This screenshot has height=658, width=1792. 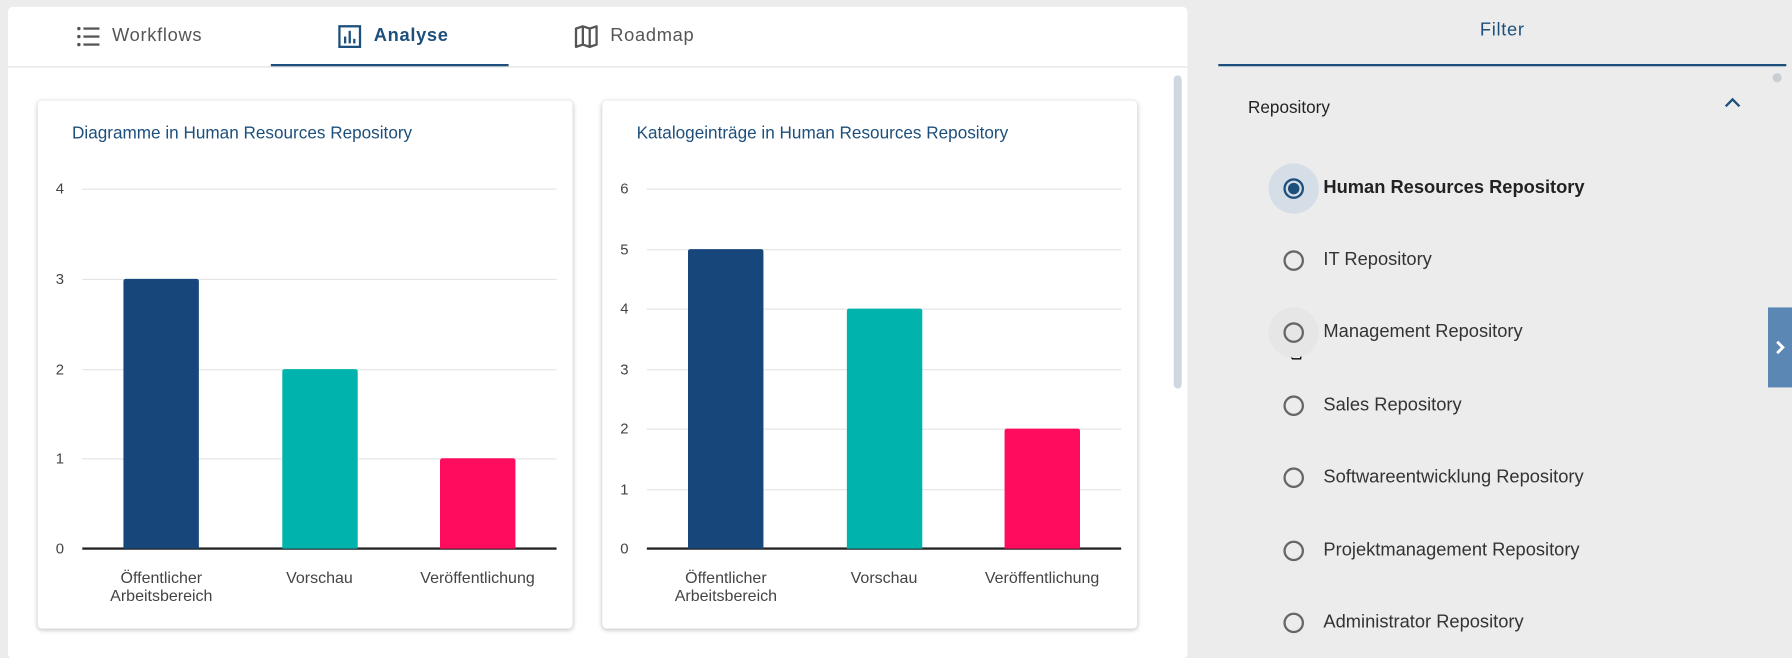 I want to click on radio-label: Human Resources Repository, so click(x=1454, y=188).